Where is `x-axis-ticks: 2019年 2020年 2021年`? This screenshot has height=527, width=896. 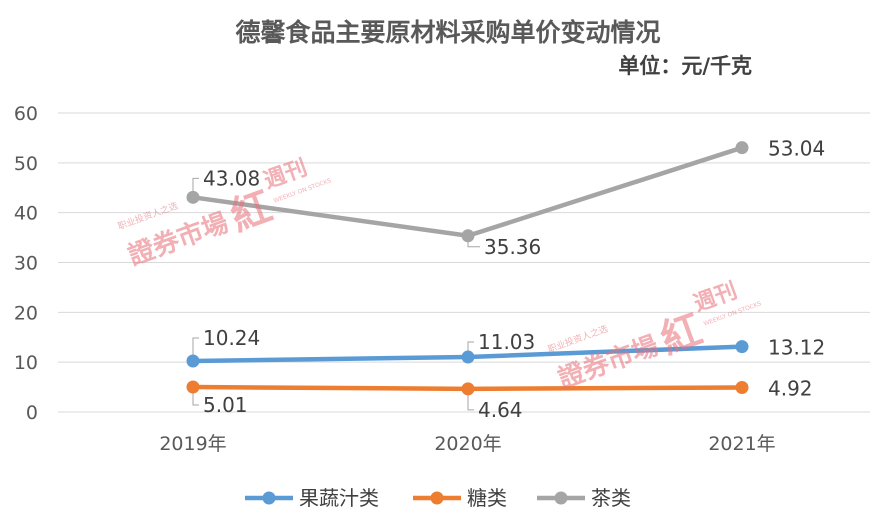 x-axis-ticks: 2019年 2020年 2021年 is located at coordinates (467, 444).